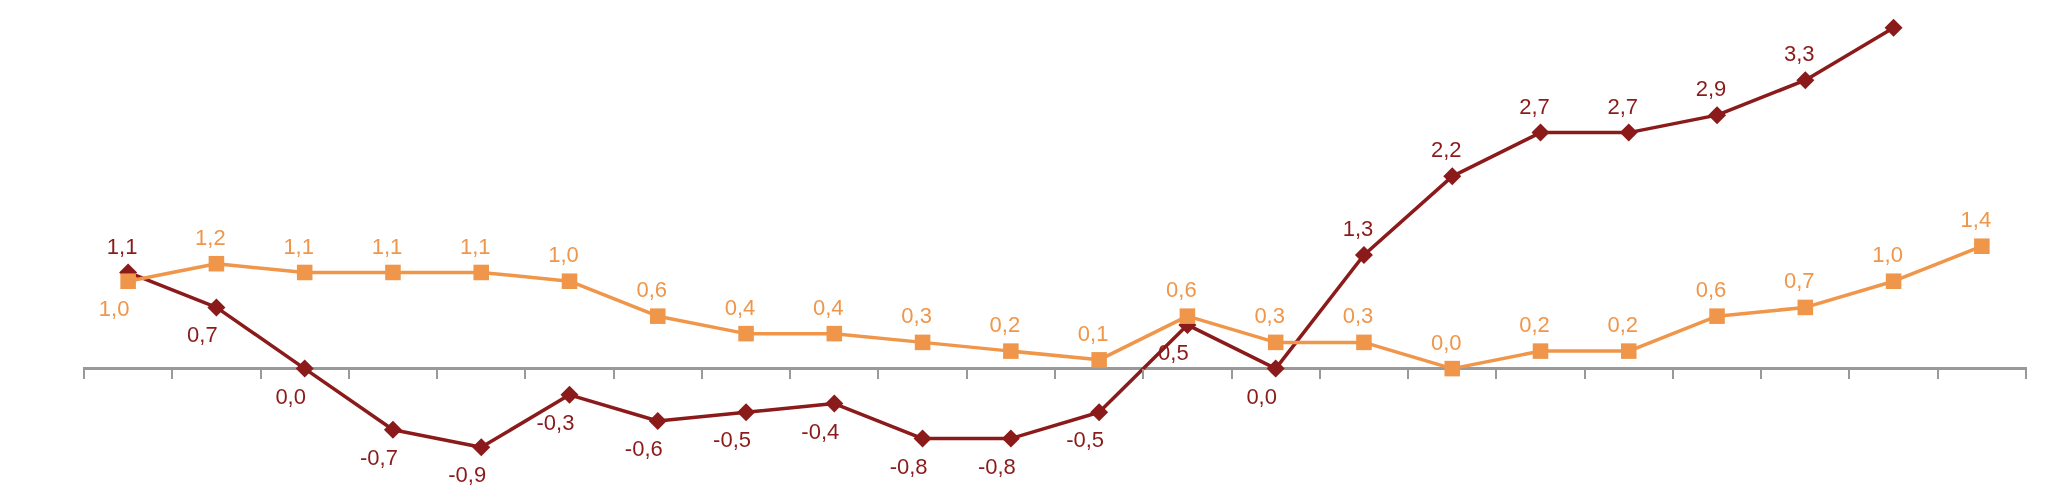  What do you see at coordinates (643, 449) in the screenshot?
I see `data-label: -0,6` at bounding box center [643, 449].